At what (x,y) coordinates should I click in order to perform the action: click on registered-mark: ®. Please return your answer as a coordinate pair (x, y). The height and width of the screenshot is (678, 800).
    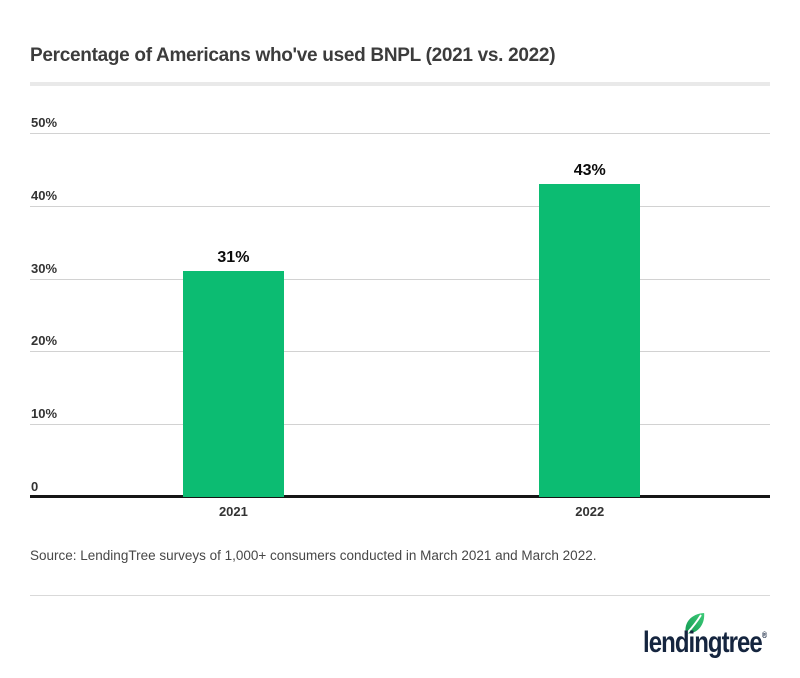
    Looking at the image, I should click on (764, 635).